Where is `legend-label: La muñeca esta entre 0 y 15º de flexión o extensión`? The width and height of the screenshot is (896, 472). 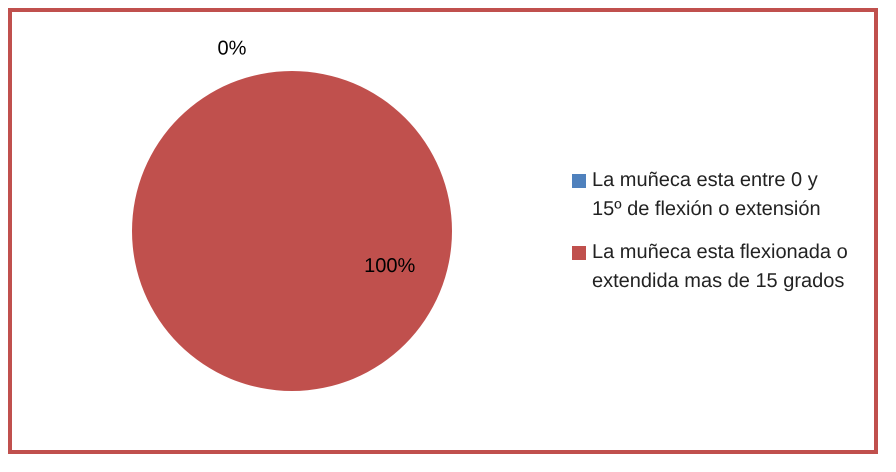
legend-label: La muñeca esta entre 0 y 15º de flexión o extensión is located at coordinates (707, 195).